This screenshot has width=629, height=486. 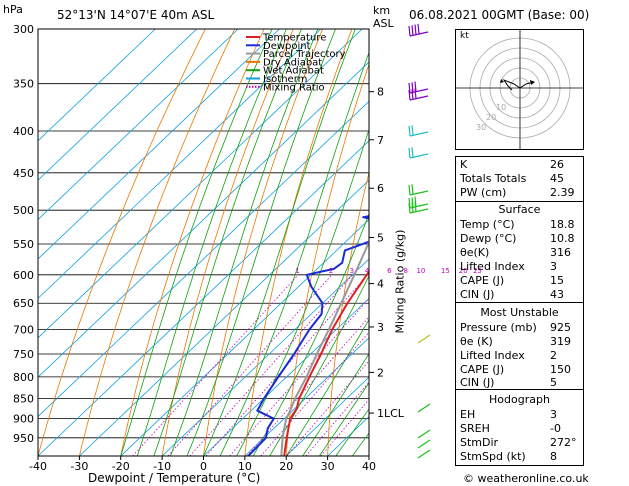 I want to click on storm-motion-arrow-icon, so click(x=532, y=82).